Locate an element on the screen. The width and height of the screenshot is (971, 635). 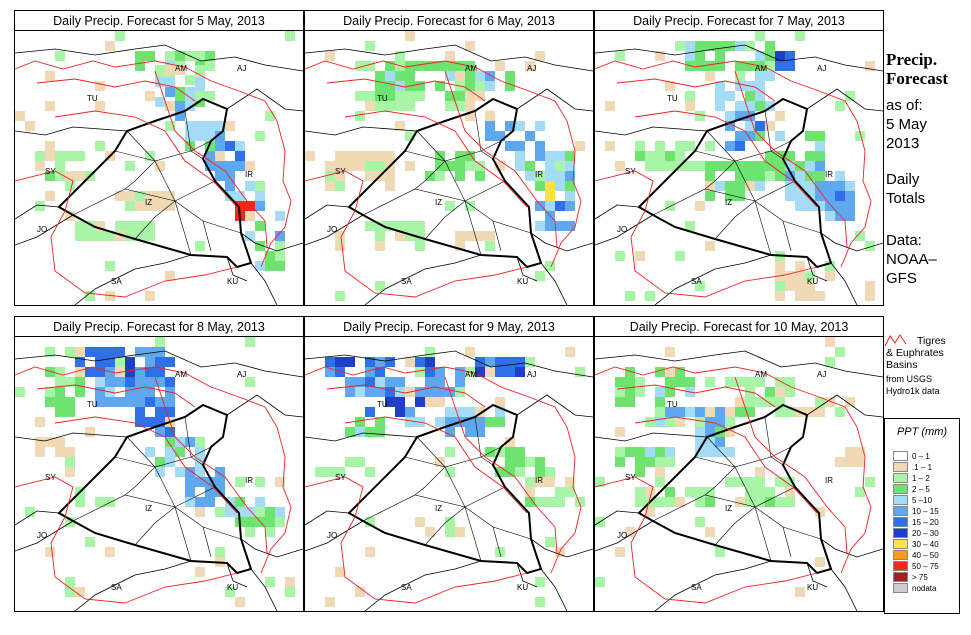
legend-label: > 75 is located at coordinates (920, 577).